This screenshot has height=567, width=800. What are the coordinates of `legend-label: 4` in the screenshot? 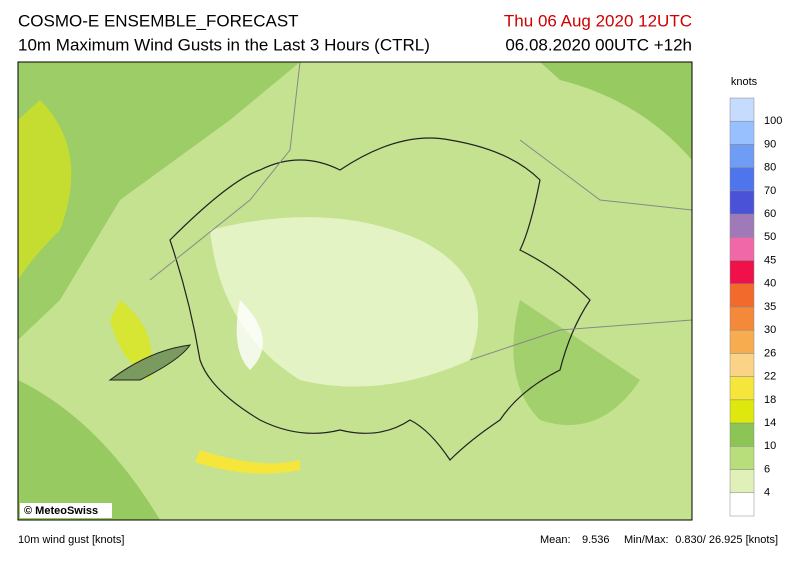 It's located at (767, 493).